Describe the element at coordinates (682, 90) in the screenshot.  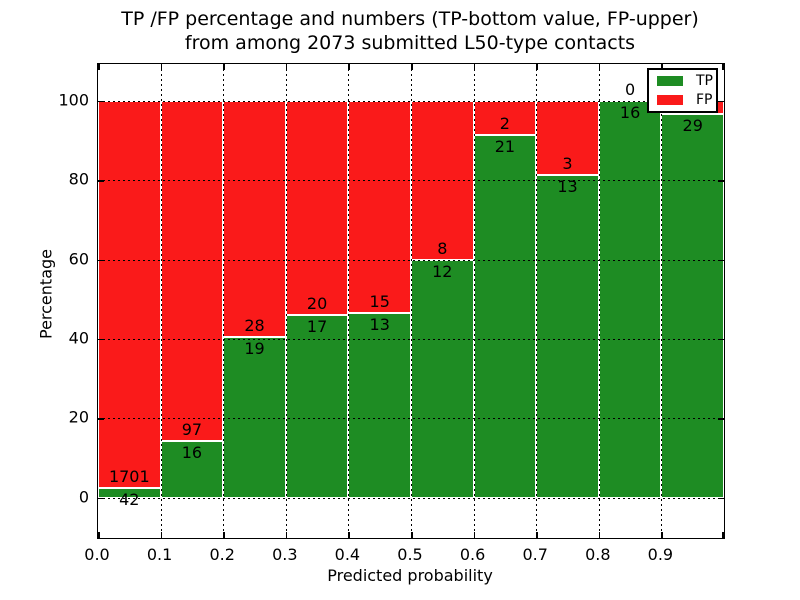
I see `legend: TP FP` at that location.